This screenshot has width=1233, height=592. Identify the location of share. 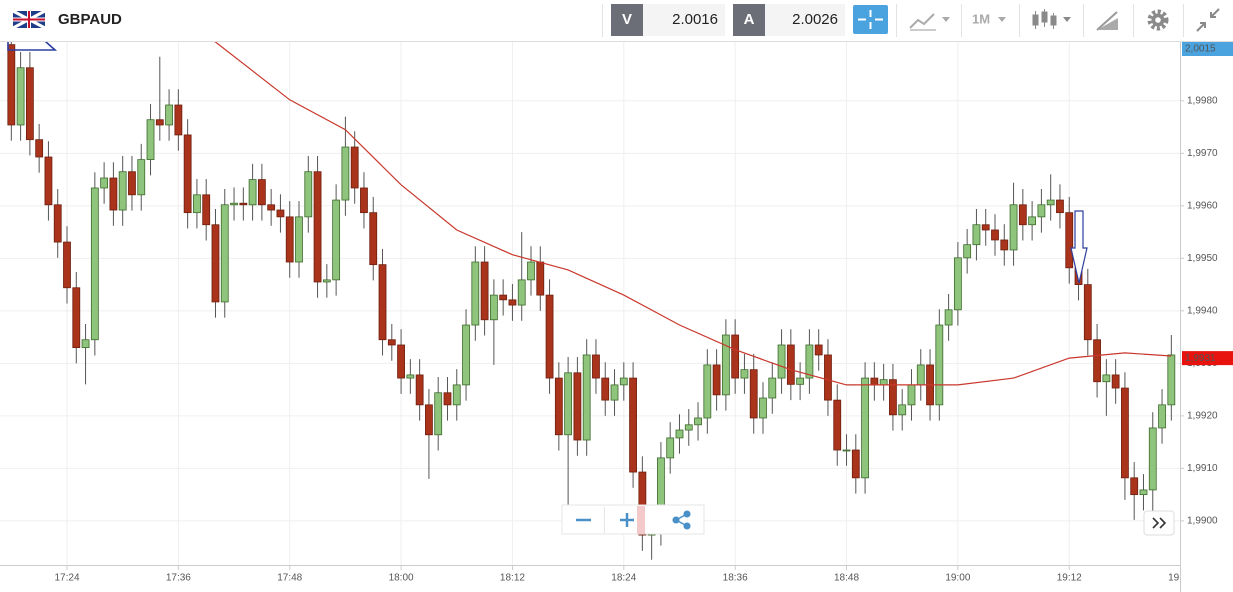
(681, 520).